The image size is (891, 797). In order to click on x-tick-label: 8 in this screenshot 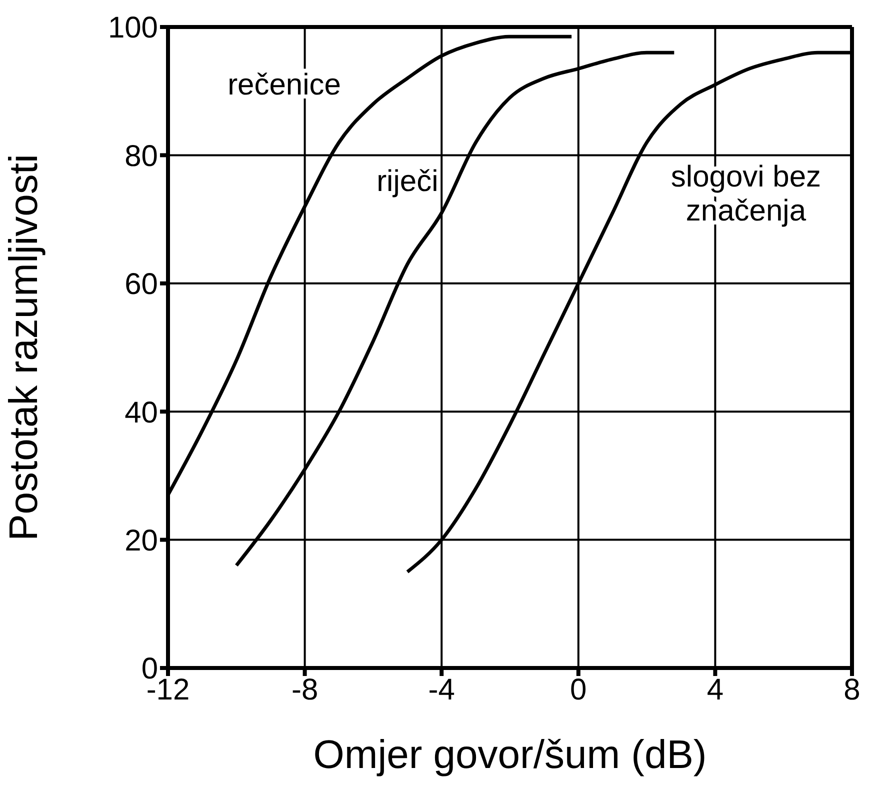, I will do `click(852, 689)`.